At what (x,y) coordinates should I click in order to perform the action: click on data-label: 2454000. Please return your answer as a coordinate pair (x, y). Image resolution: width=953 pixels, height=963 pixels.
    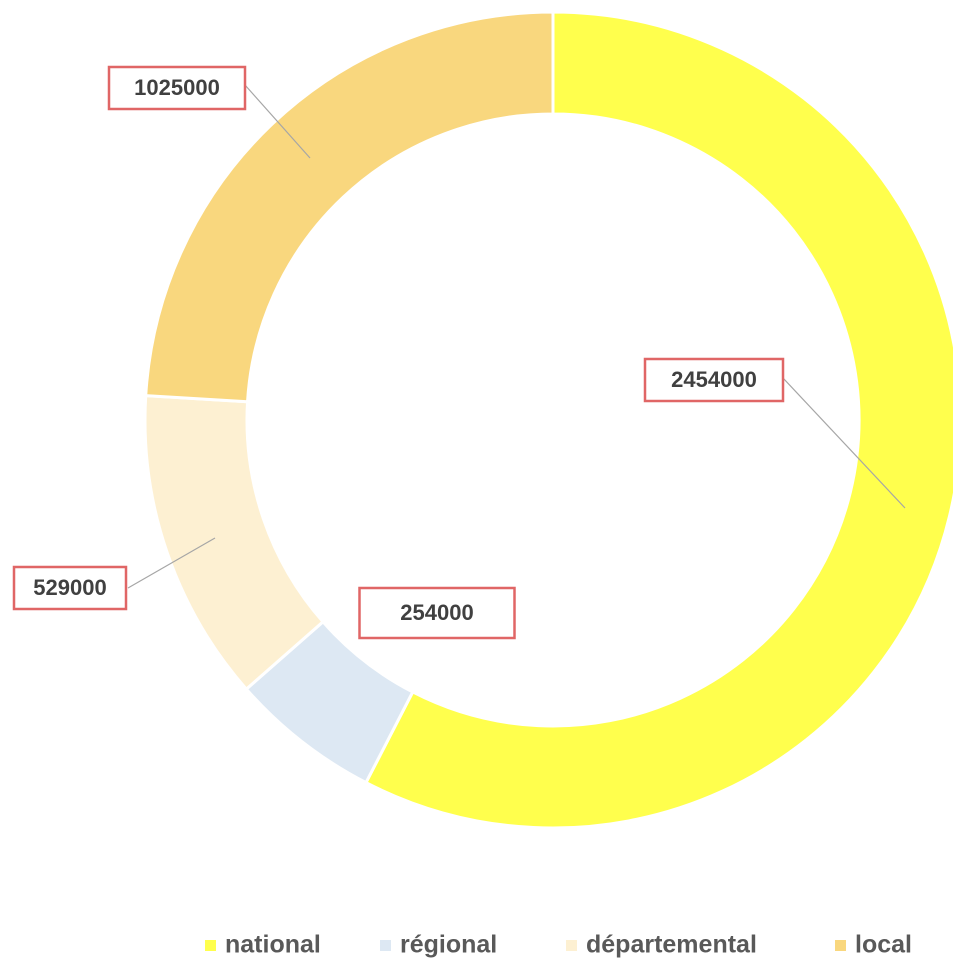
    Looking at the image, I should click on (714, 379).